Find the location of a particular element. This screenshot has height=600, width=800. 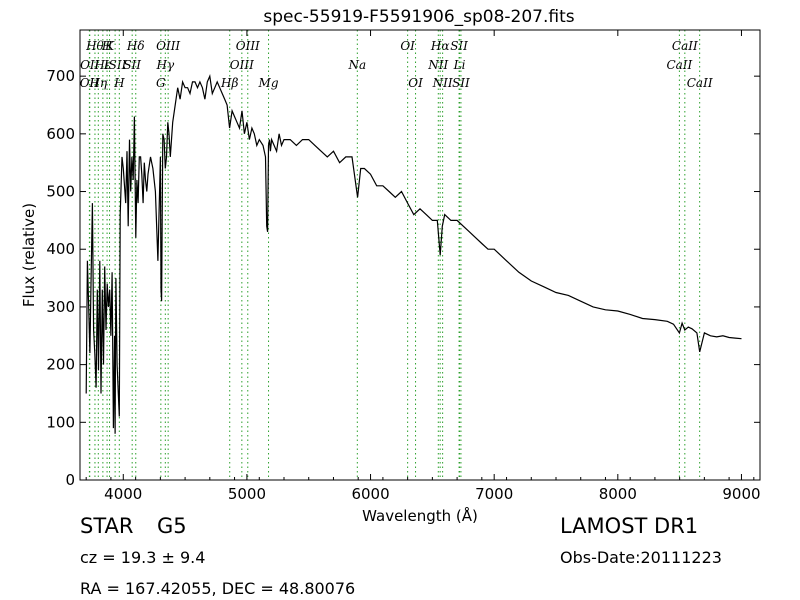

x-tick-label: 5000 is located at coordinates (247, 494).